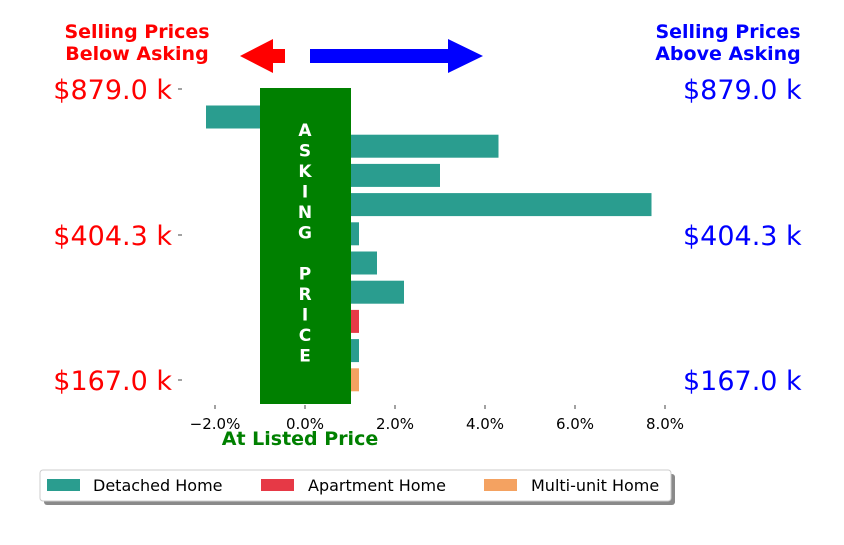 The width and height of the screenshot is (844, 545). I want to click on y-tick-label-left-bottom: $167.0 k, so click(112, 381).